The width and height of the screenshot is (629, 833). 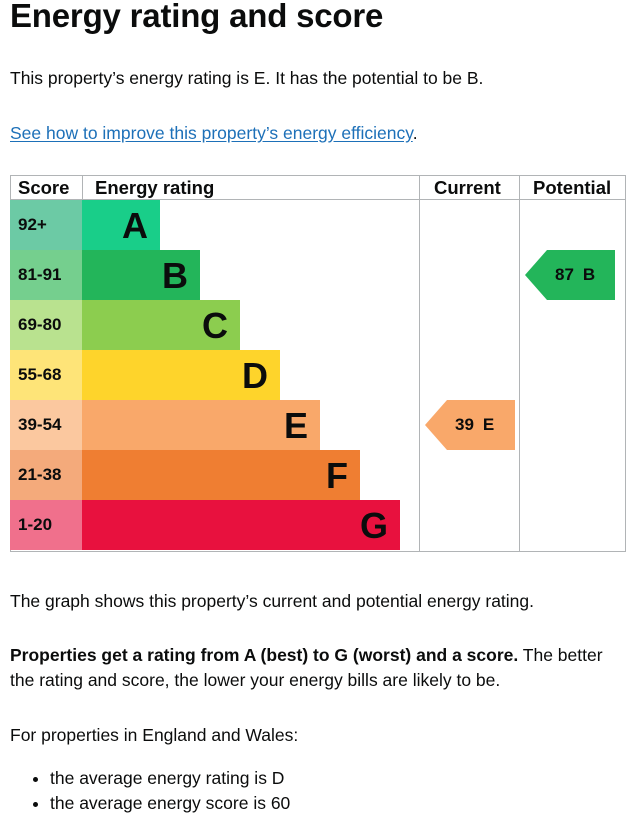 I want to click on potential-column-divider, so click(x=519, y=363).